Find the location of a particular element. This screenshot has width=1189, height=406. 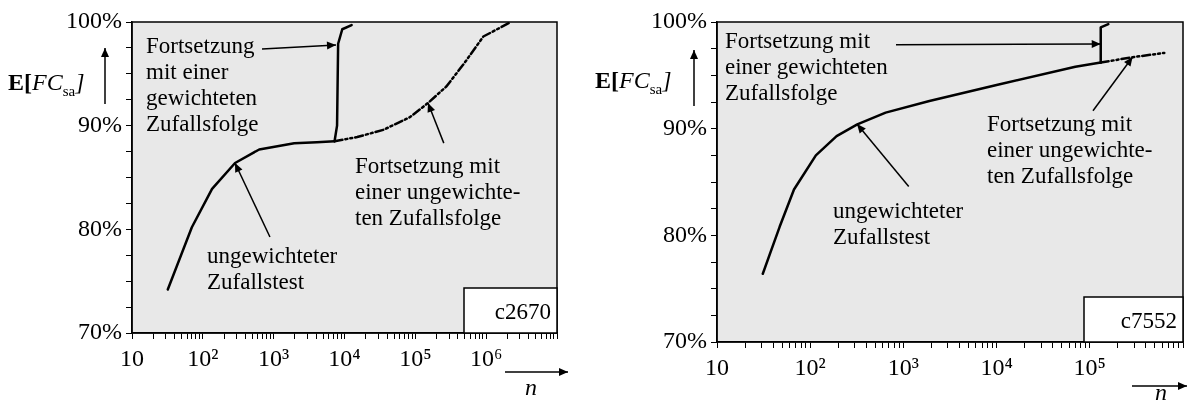

x-tick-label: 10⁶ is located at coordinates (486, 357).